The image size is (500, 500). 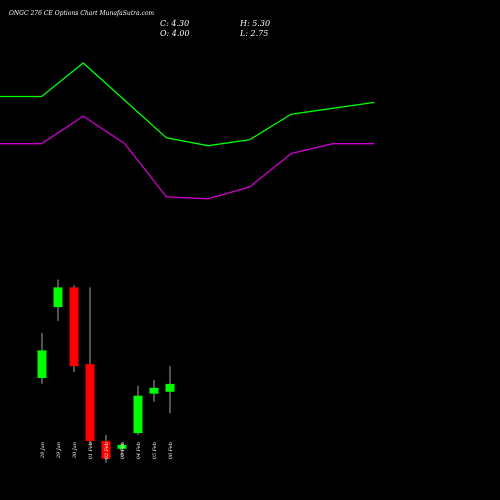 What do you see at coordinates (155, 450) in the screenshot?
I see `x-tick-label-7: 05 Feb` at bounding box center [155, 450].